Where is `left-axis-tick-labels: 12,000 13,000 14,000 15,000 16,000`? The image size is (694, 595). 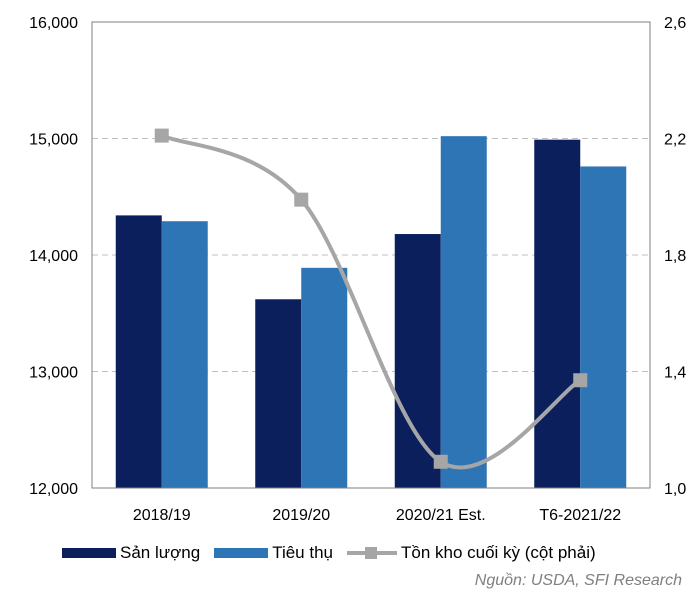
left-axis-tick-labels: 12,000 13,000 14,000 15,000 16,000 is located at coordinates (53, 256).